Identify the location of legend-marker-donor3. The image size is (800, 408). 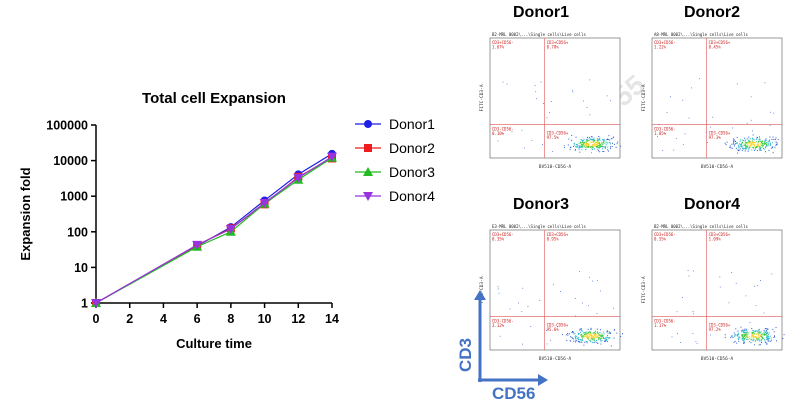
(368, 171).